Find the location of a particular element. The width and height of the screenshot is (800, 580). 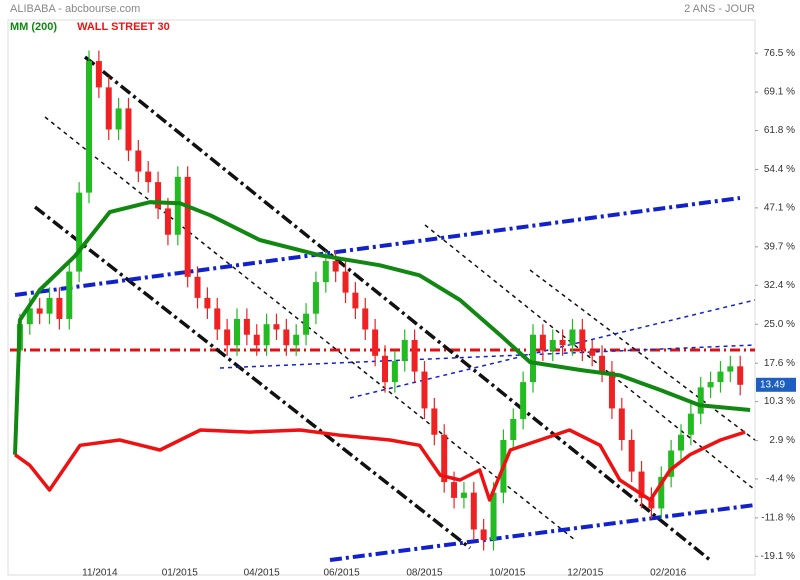

y-tick-label: 10.3 % is located at coordinates (779, 401).